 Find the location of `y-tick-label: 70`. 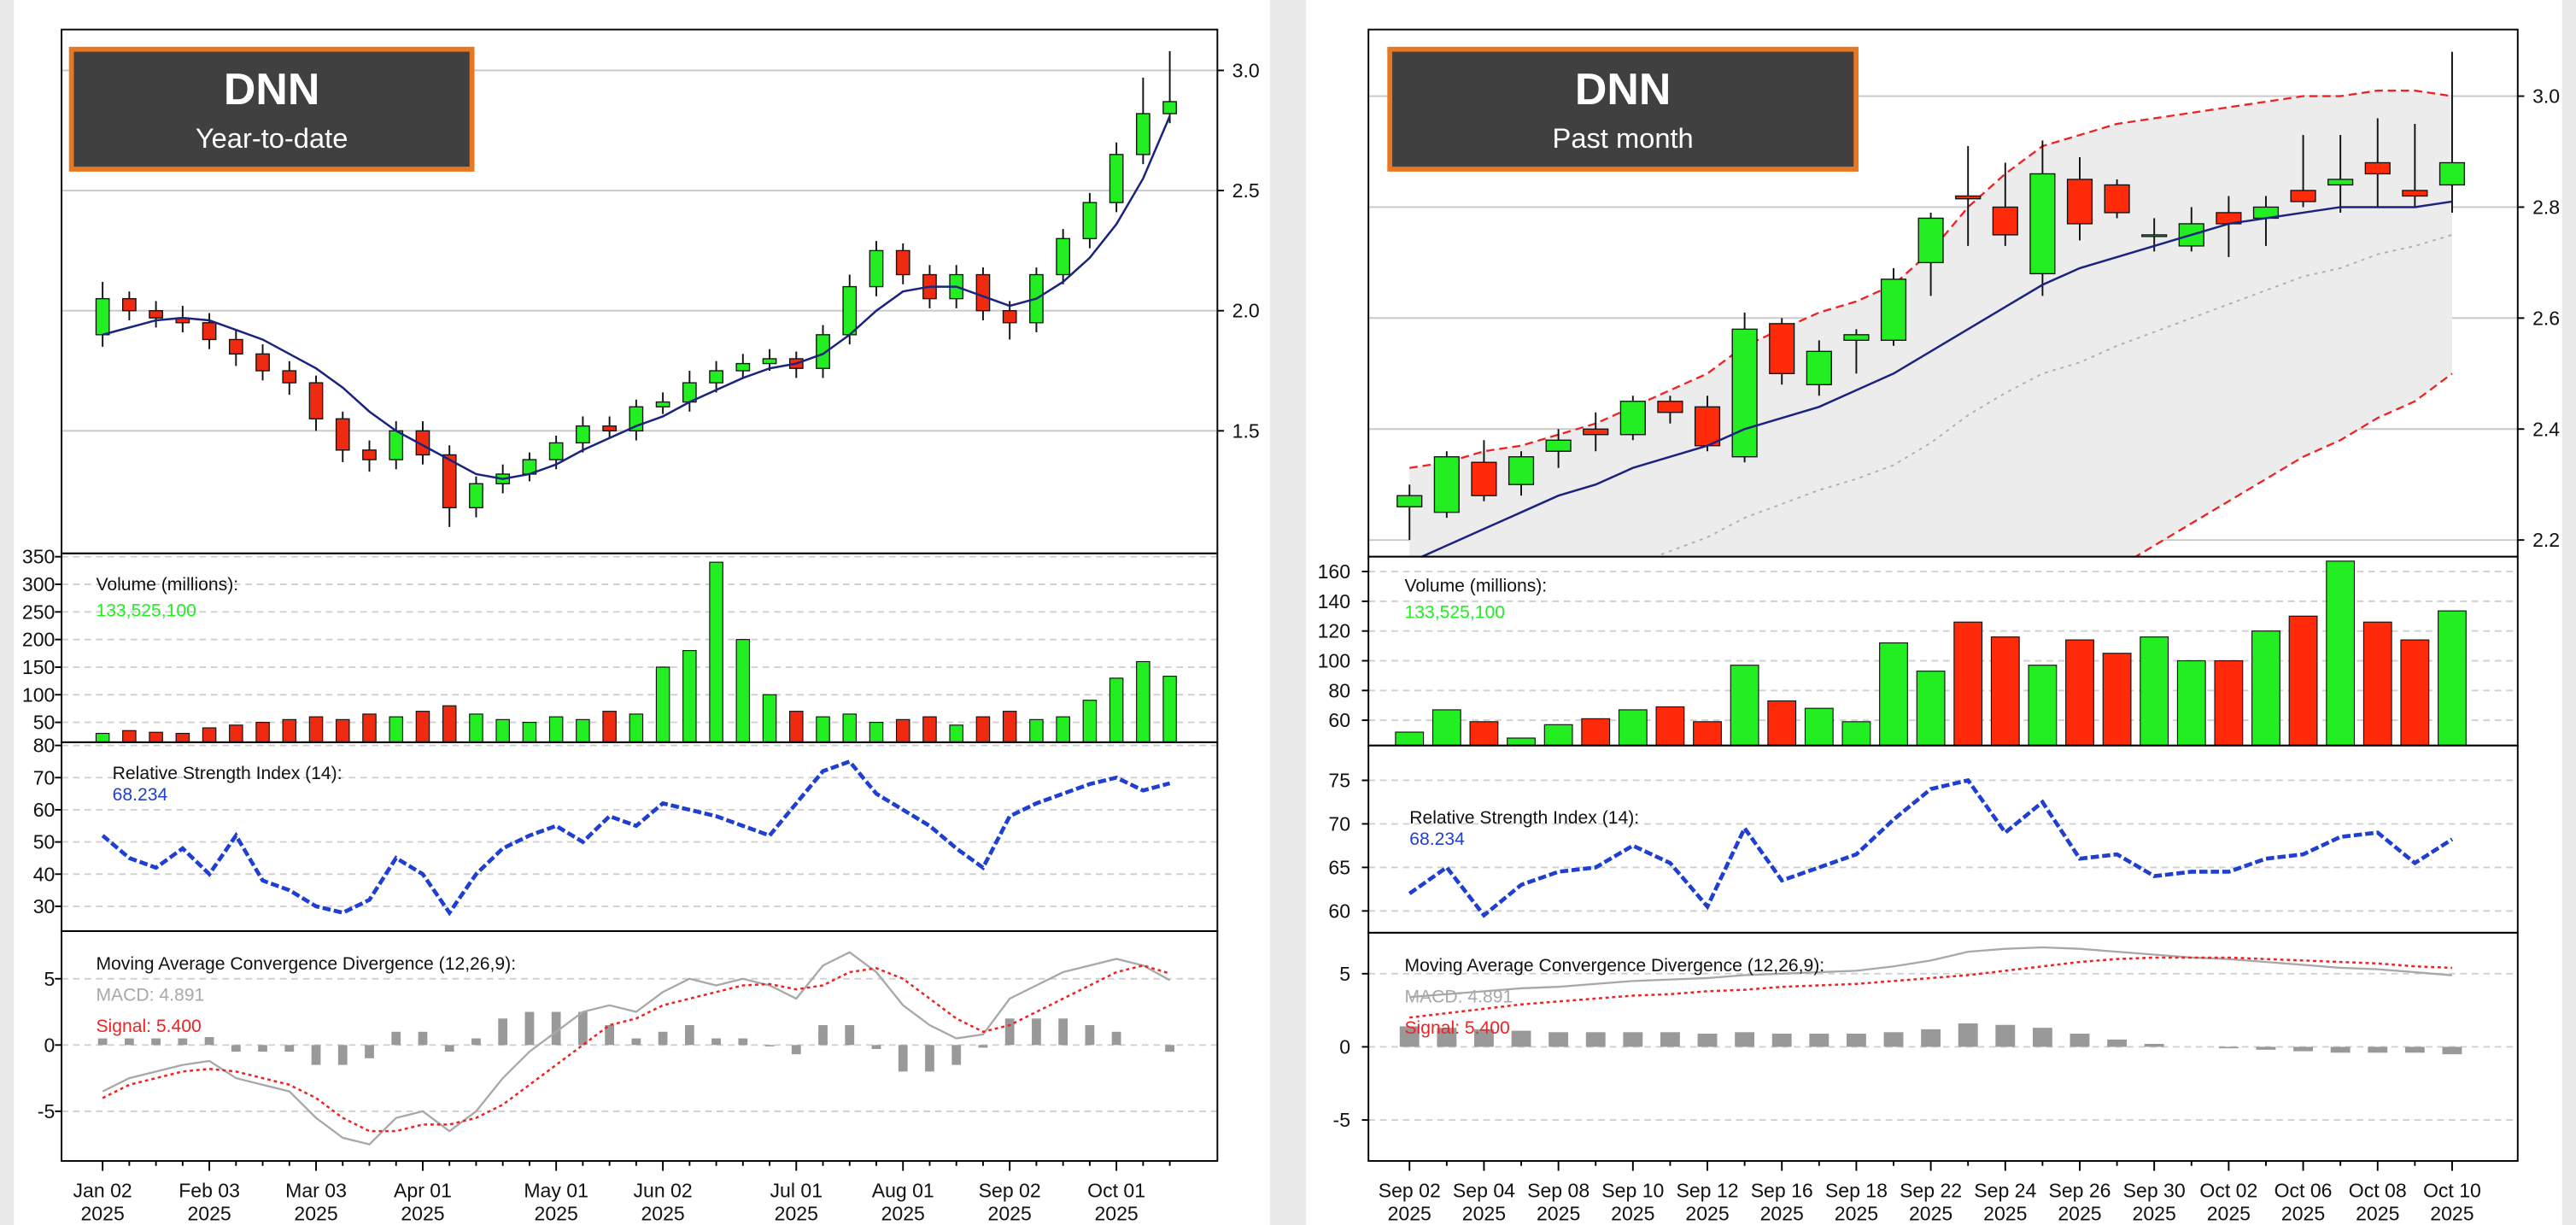

y-tick-label: 70 is located at coordinates (44, 777).